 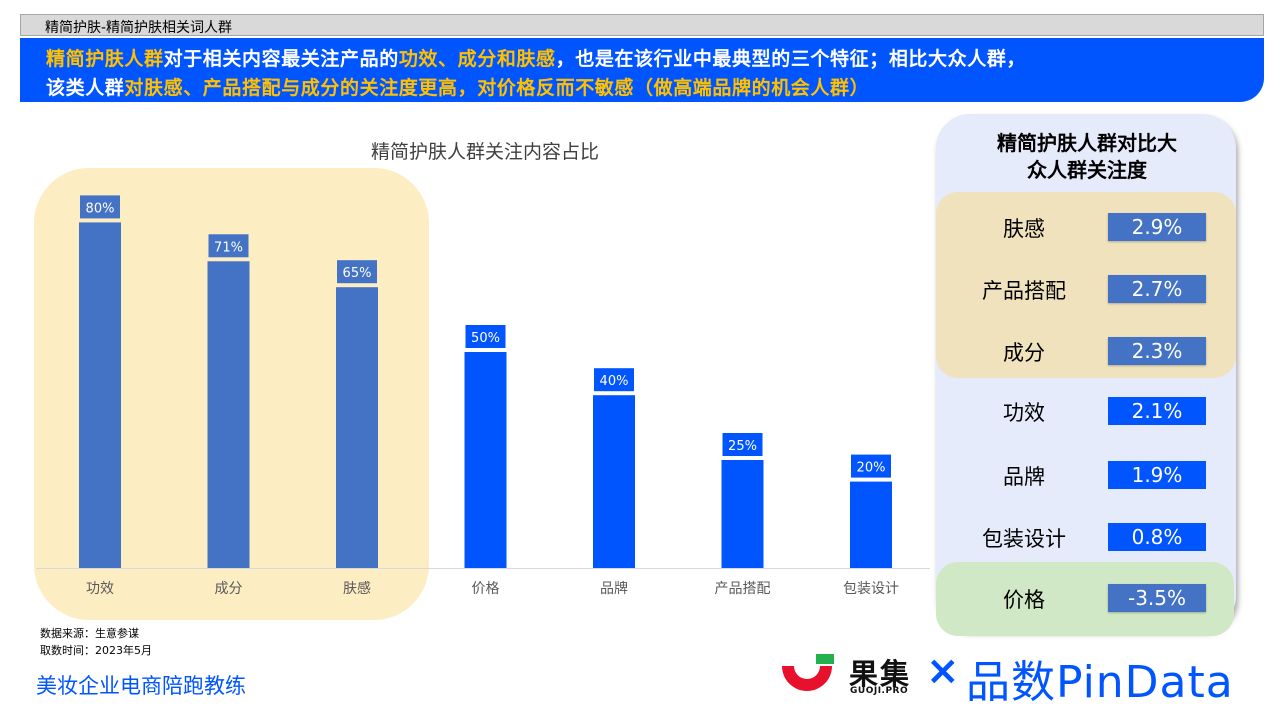 What do you see at coordinates (791, 59) in the screenshot?
I see `line1-segment-3: ，也是在该行业中最典型的三个特征；相比大众人群，` at bounding box center [791, 59].